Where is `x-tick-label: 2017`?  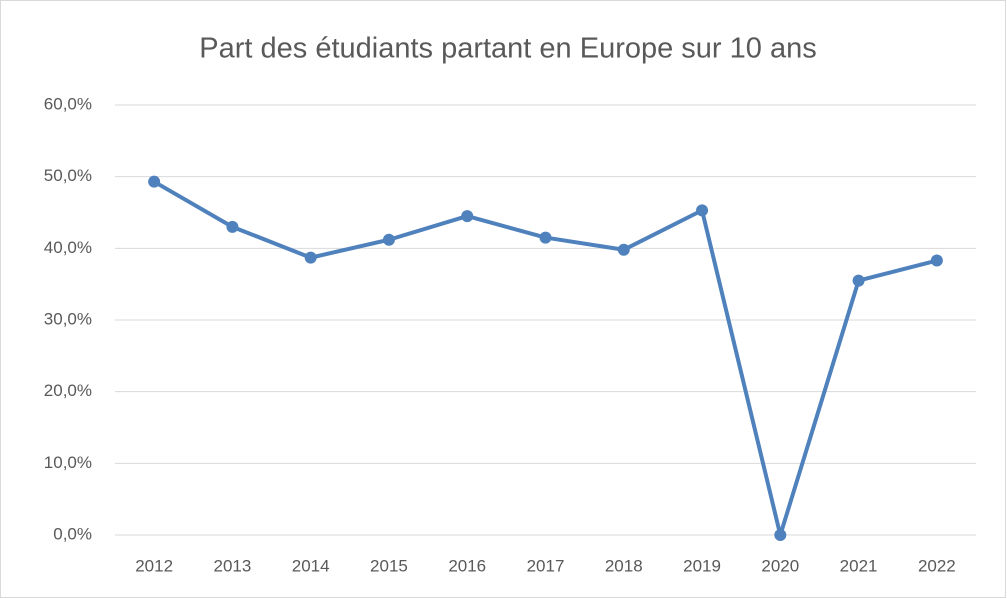 x-tick-label: 2017 is located at coordinates (546, 565).